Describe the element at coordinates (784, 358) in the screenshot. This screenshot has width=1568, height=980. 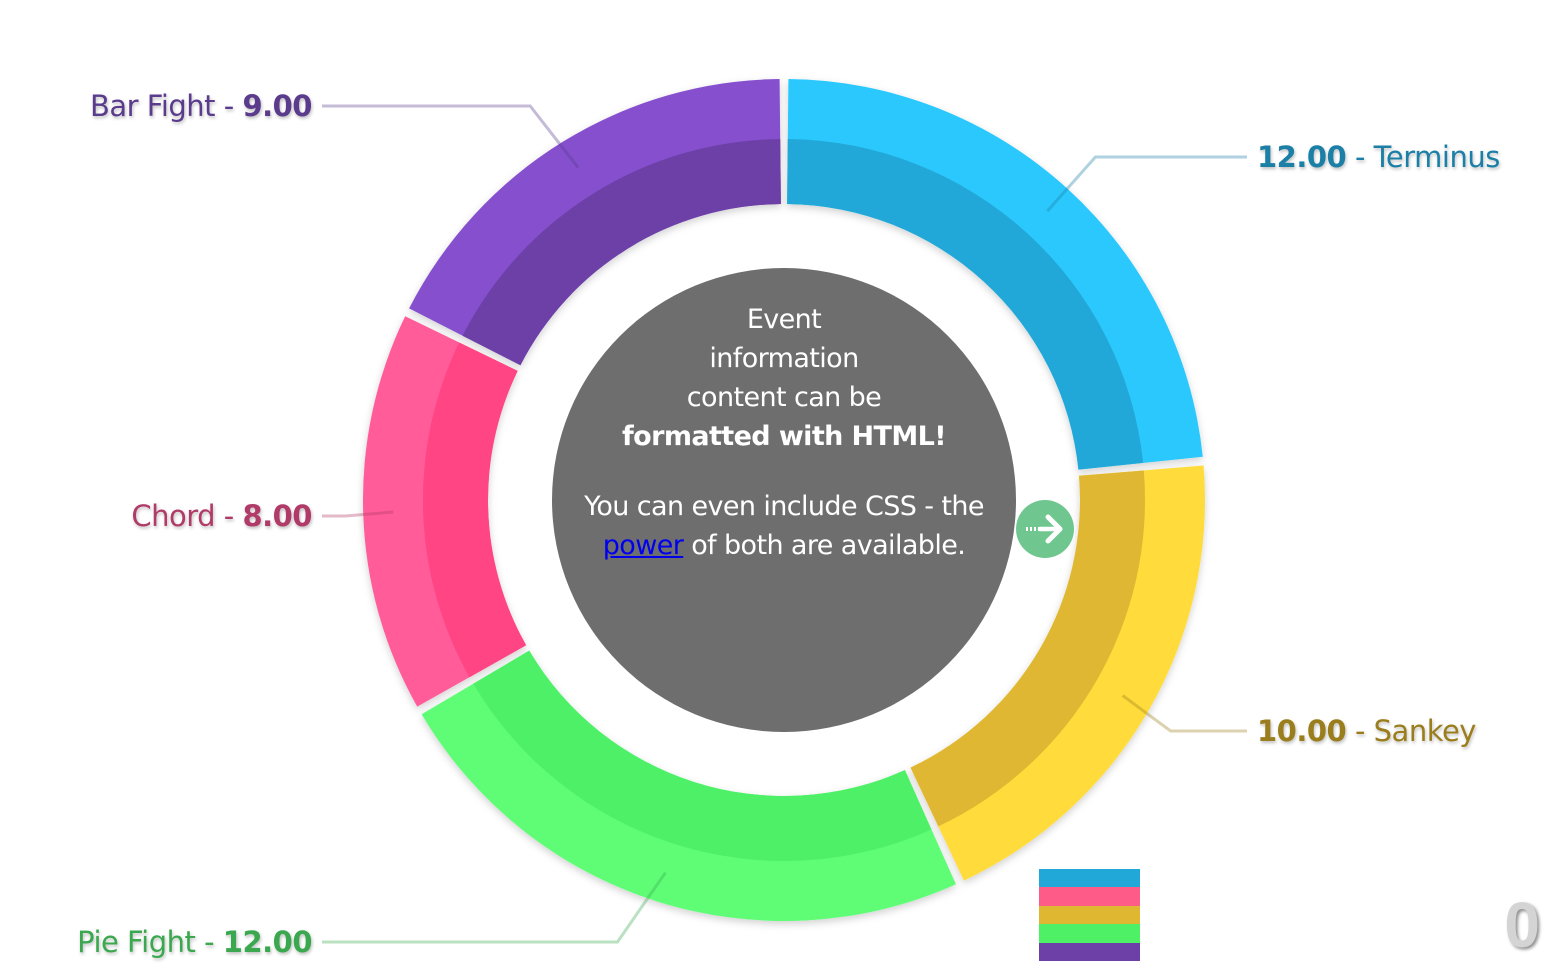
I see `info-line-2: information` at that location.